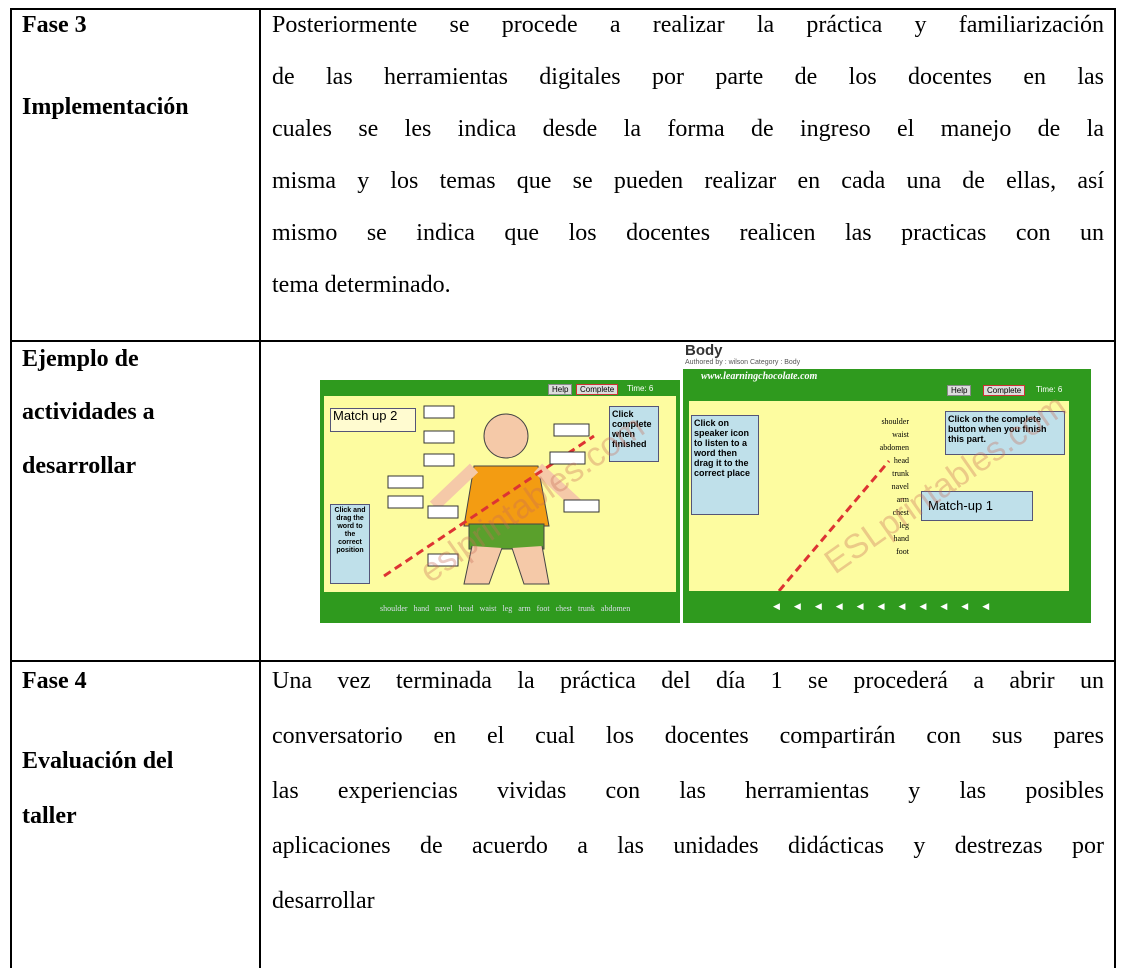 Image resolution: width=1125 pixels, height=968 pixels. Describe the element at coordinates (54, 25) in the screenshot. I see `row-label: Fase 3` at that location.